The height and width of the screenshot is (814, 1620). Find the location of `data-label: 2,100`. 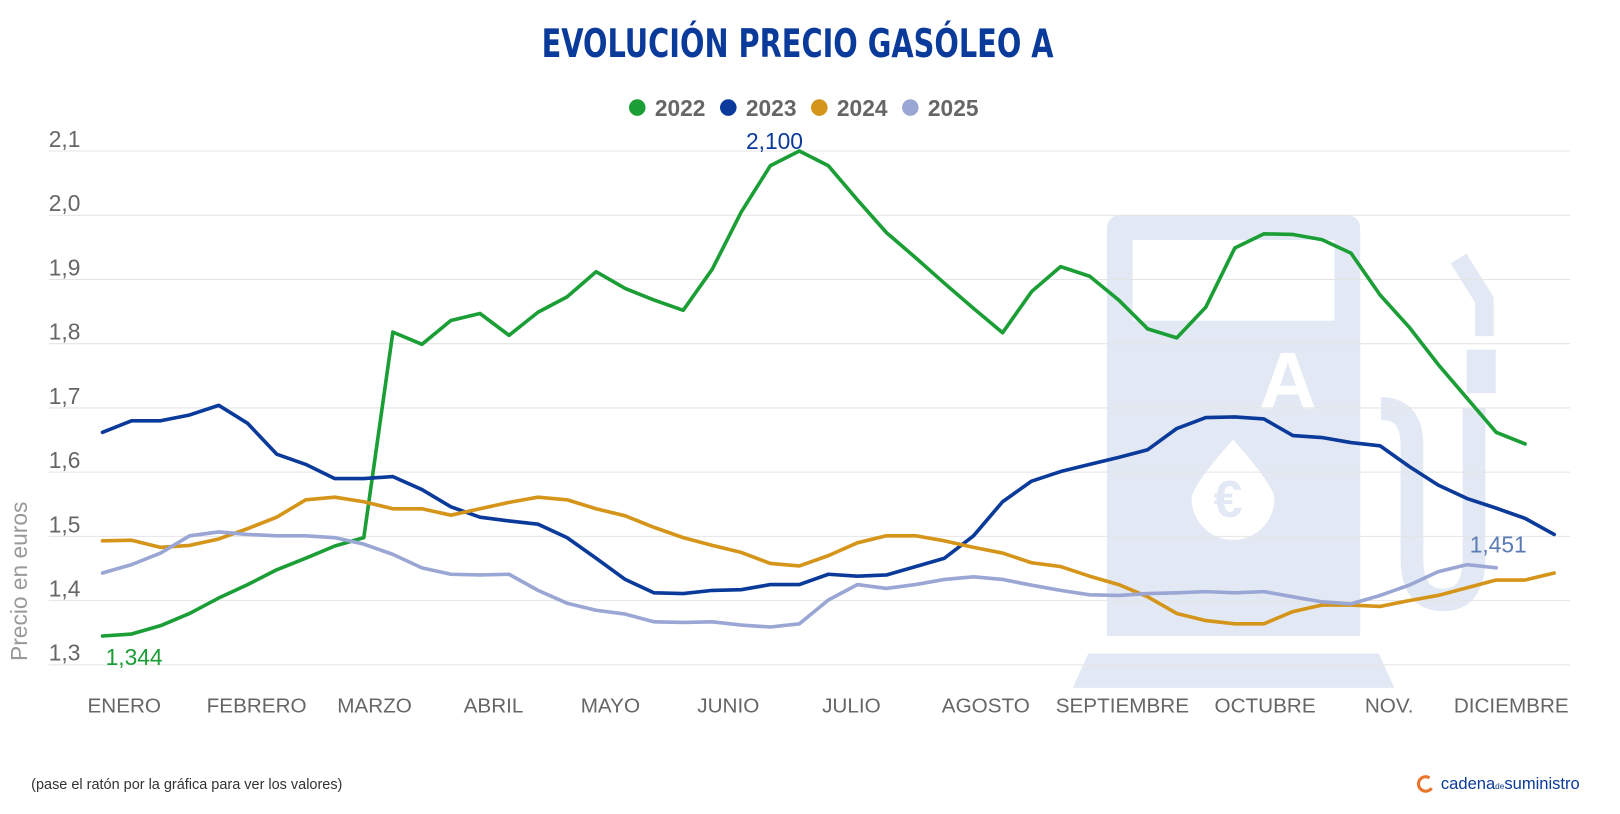

data-label: 2,100 is located at coordinates (774, 141).